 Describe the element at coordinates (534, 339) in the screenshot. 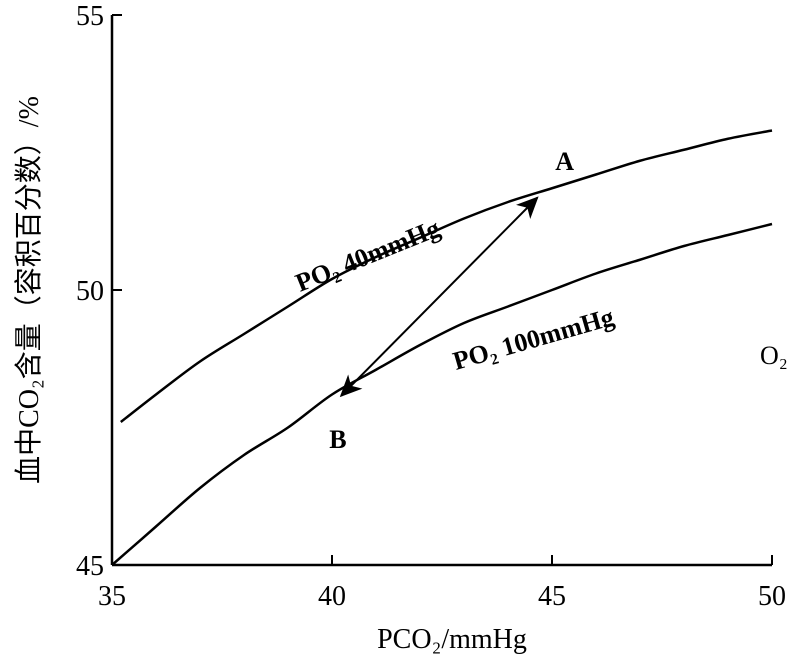

I see `series-label-po2-100: PO₂ 100mmHg` at that location.